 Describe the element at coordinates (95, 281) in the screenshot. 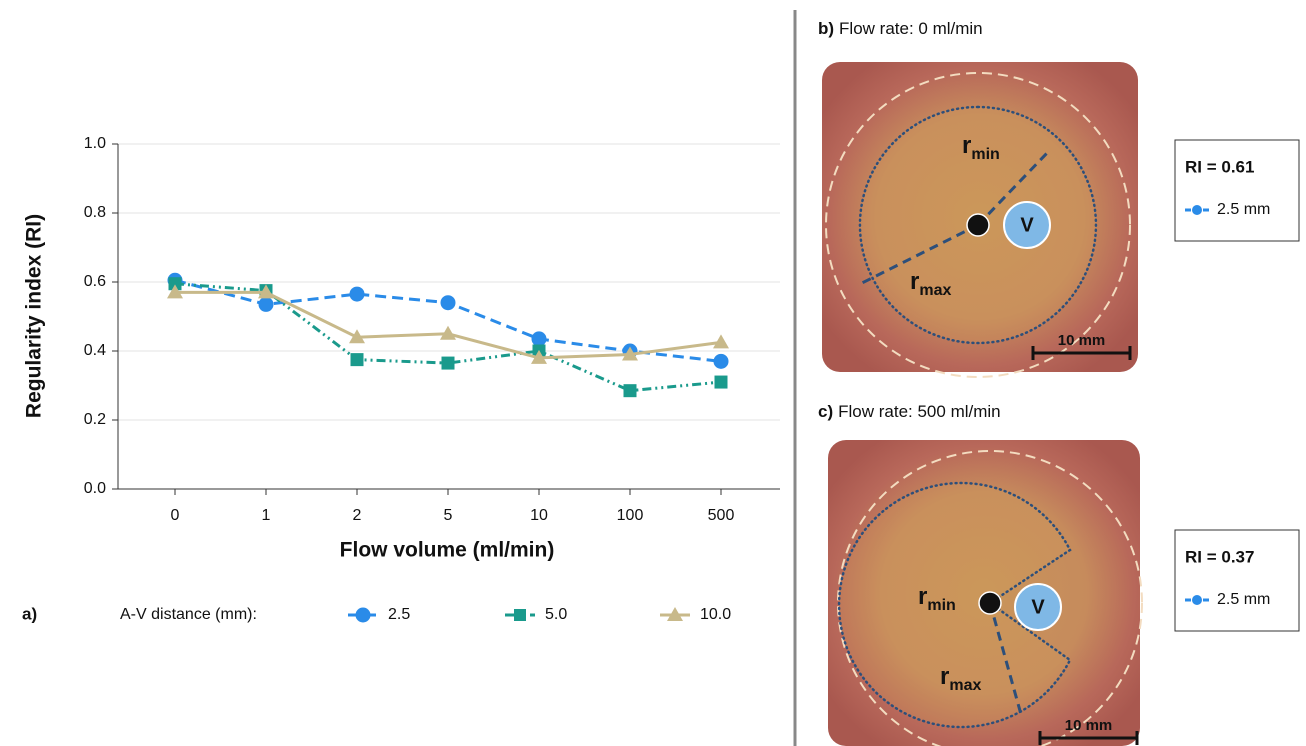

I see `y-tick-label: 0.6` at that location.